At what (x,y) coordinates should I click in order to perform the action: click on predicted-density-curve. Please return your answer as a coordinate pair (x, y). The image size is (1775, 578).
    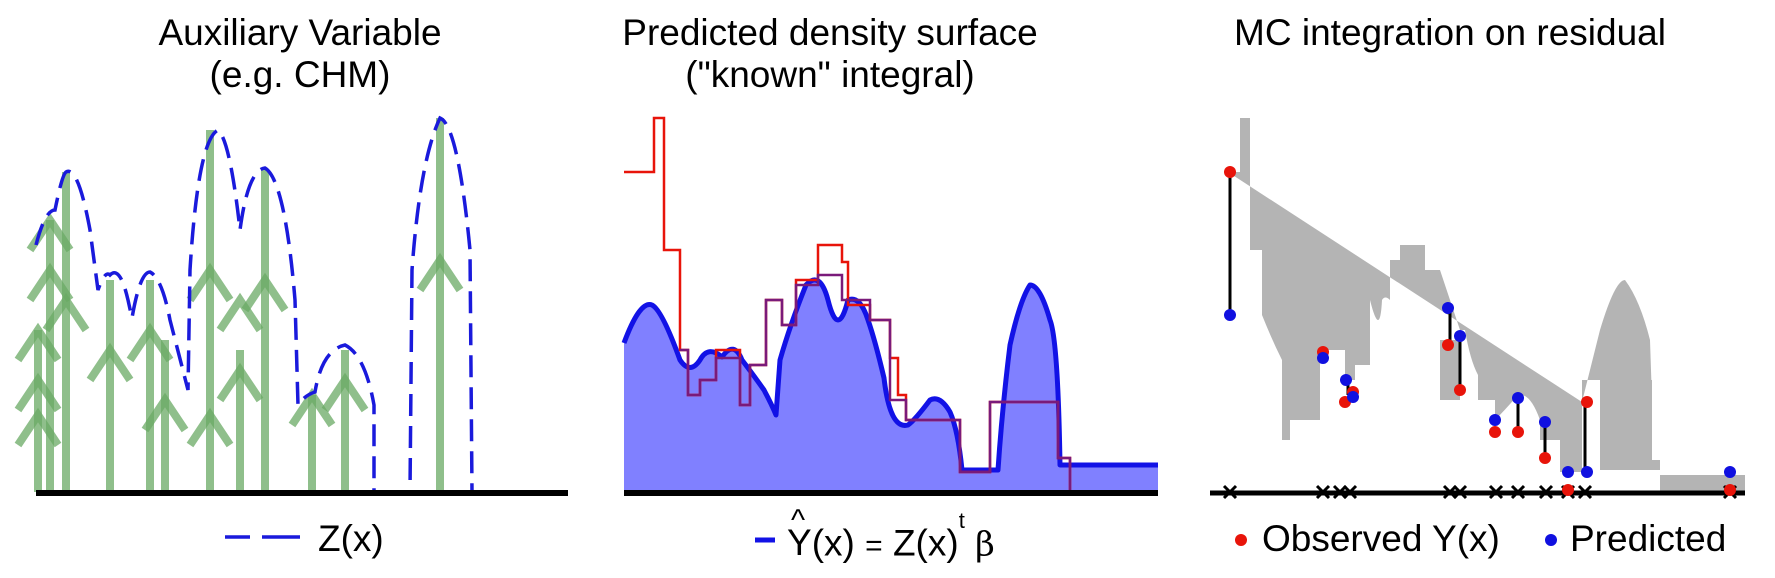
    Looking at the image, I should click on (889, 375).